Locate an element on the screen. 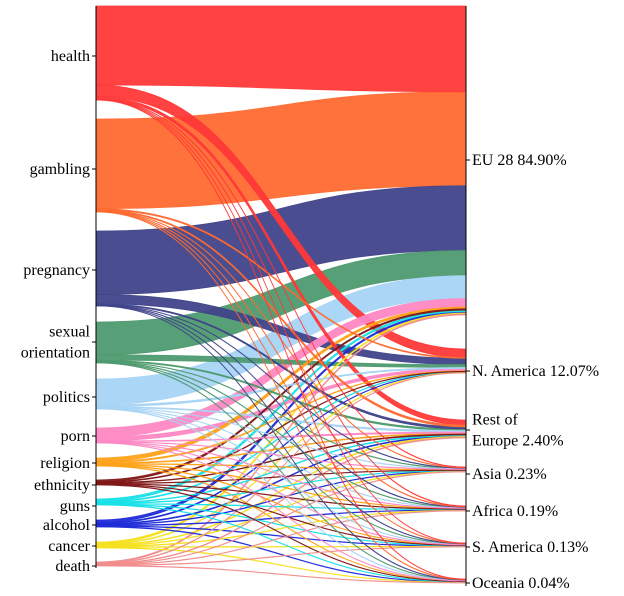  source-label-sexual-orientation: sexual orientation is located at coordinates (56, 343).